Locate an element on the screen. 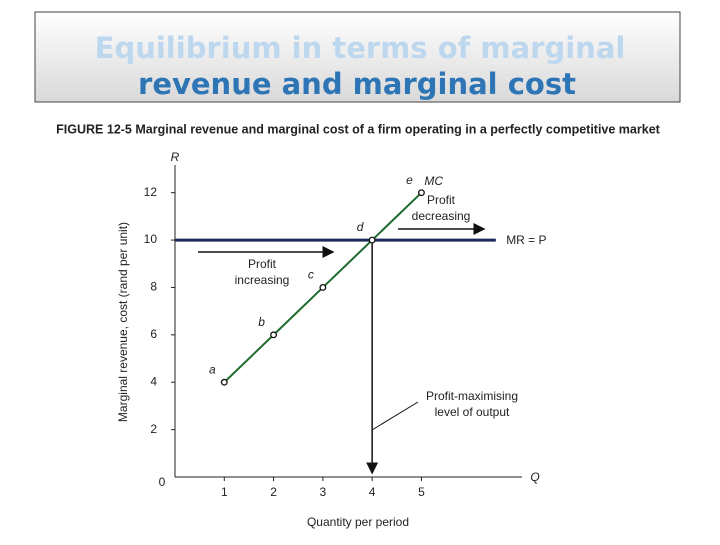  point-label: a is located at coordinates (212, 369).